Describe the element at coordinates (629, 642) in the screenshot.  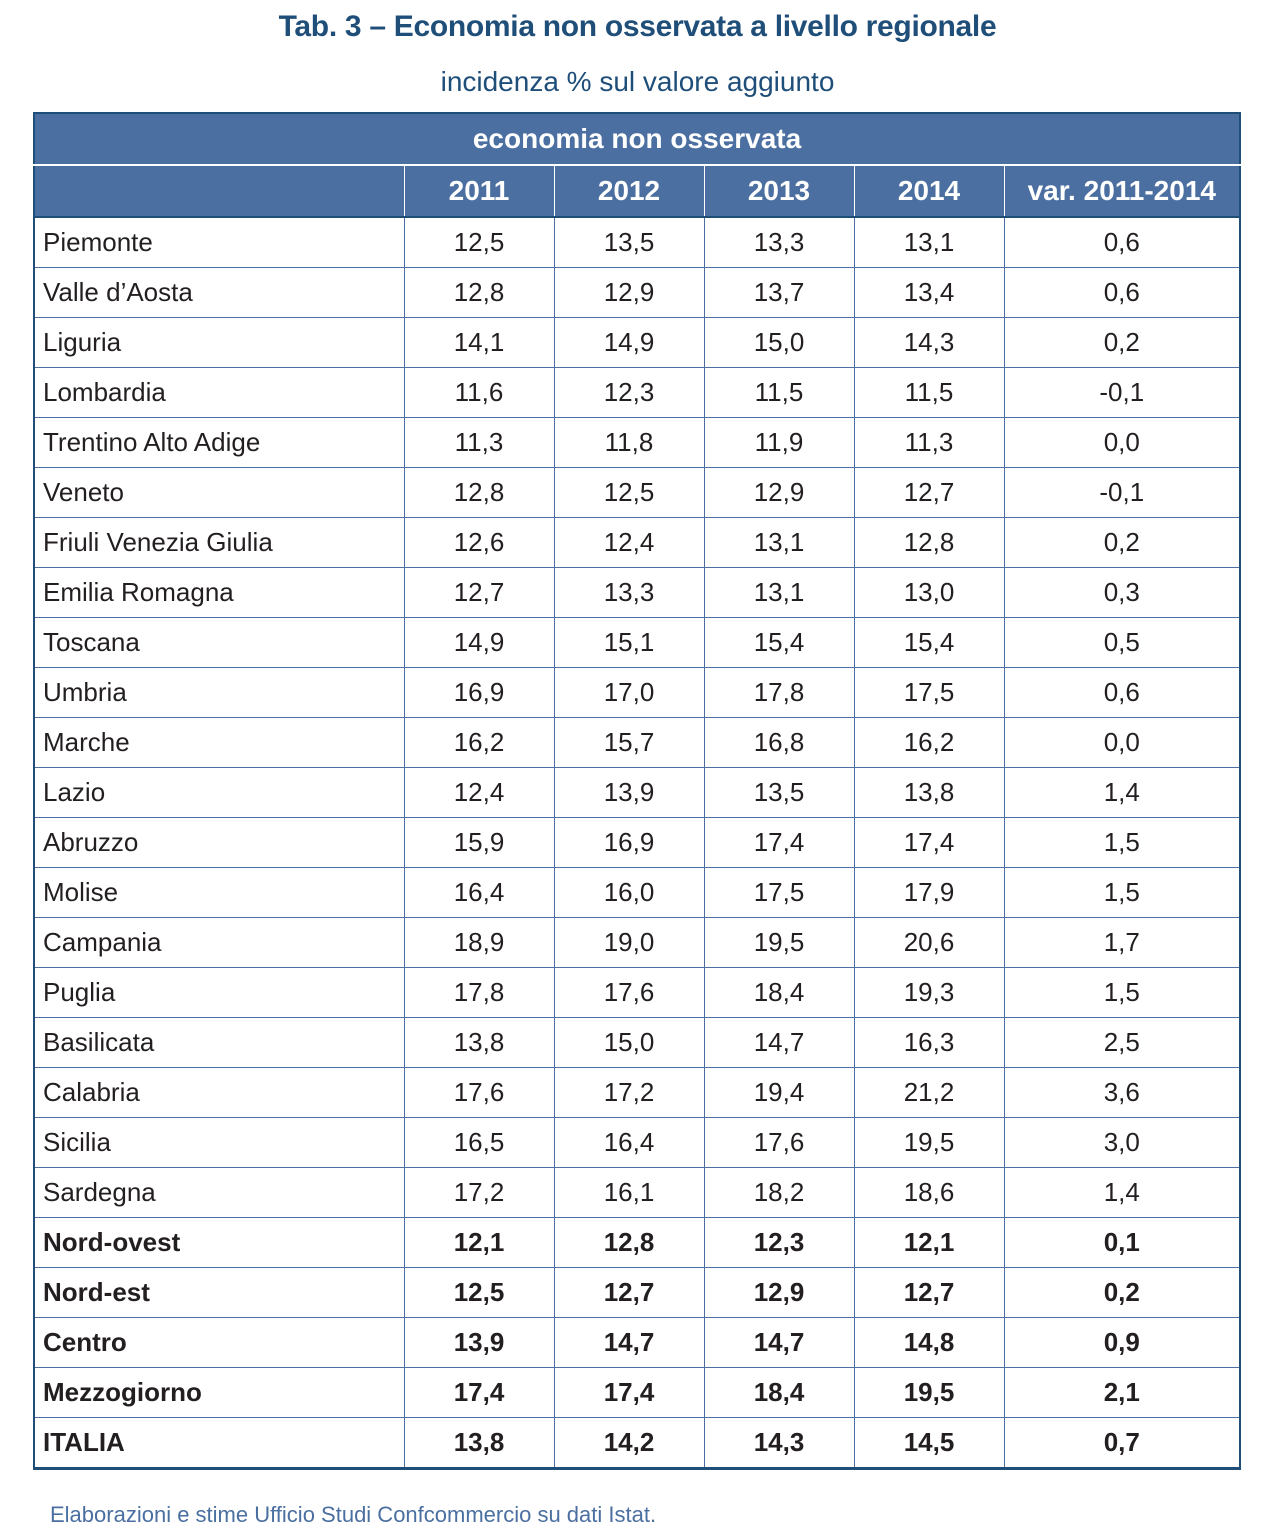
I see `value-cell: 15,1` at that location.